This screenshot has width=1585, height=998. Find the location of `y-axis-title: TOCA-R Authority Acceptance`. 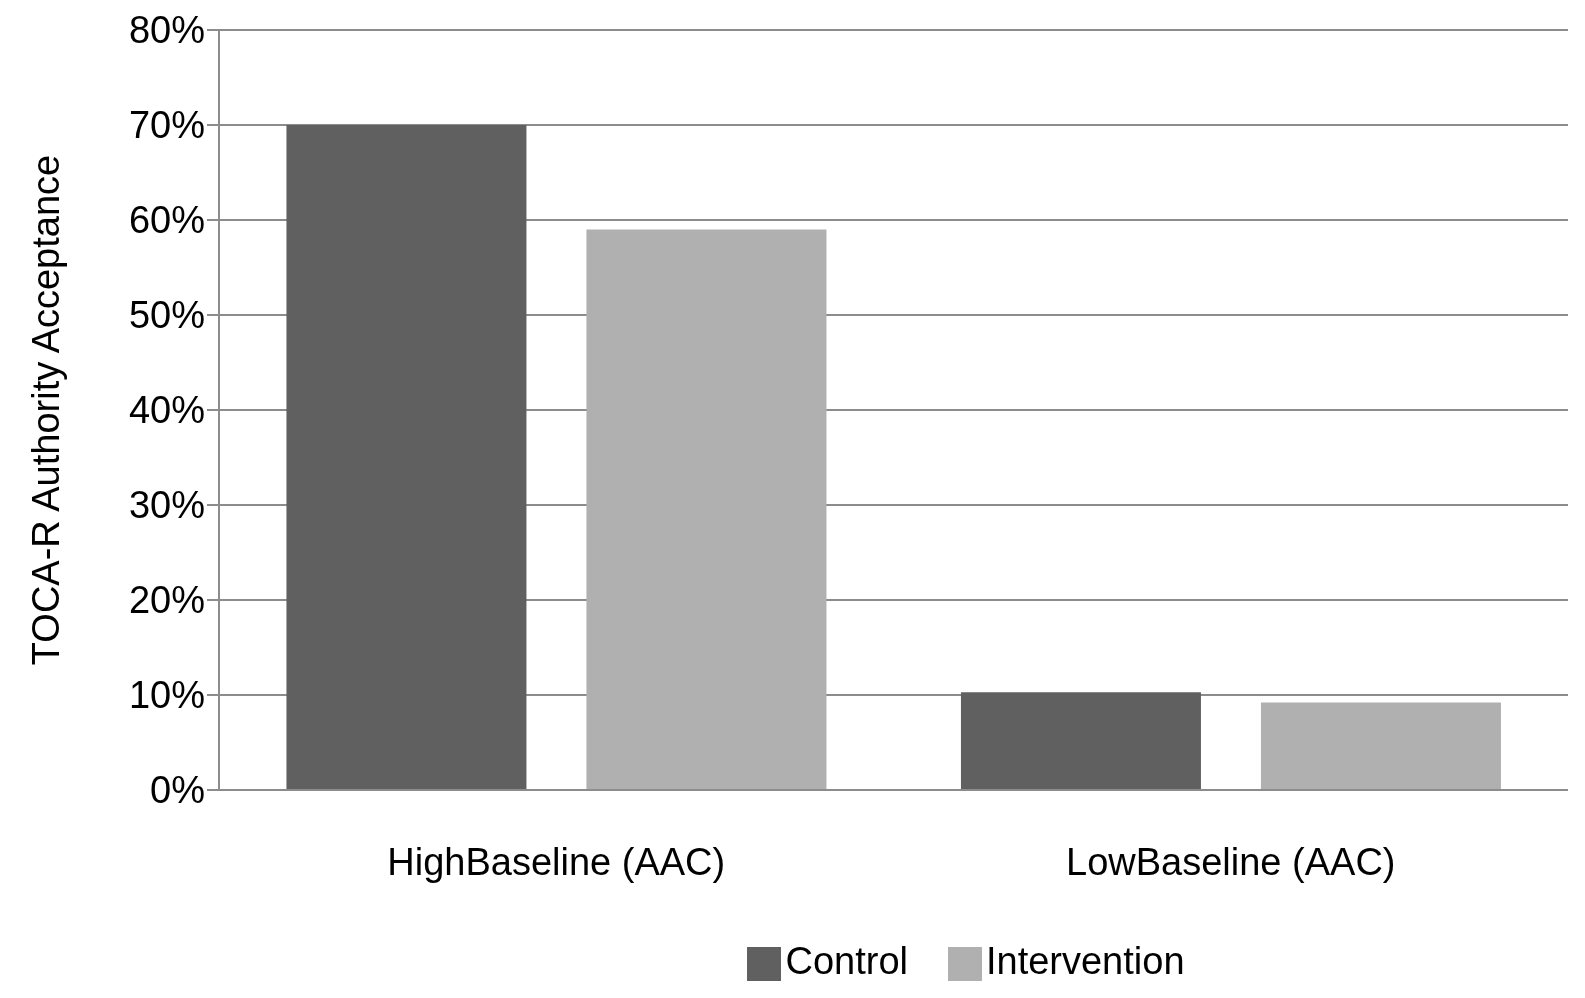

y-axis-title: TOCA-R Authority Acceptance is located at coordinates (46, 410).